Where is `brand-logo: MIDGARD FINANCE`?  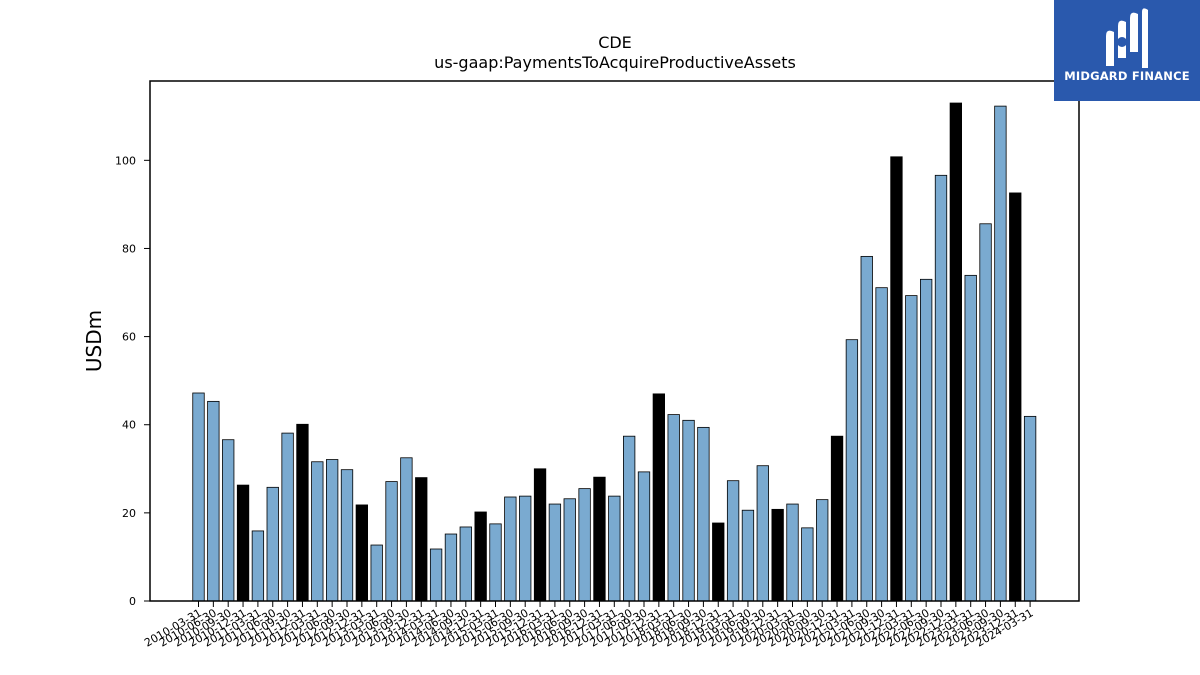
brand-logo: MIDGARD FINANCE is located at coordinates (1127, 50).